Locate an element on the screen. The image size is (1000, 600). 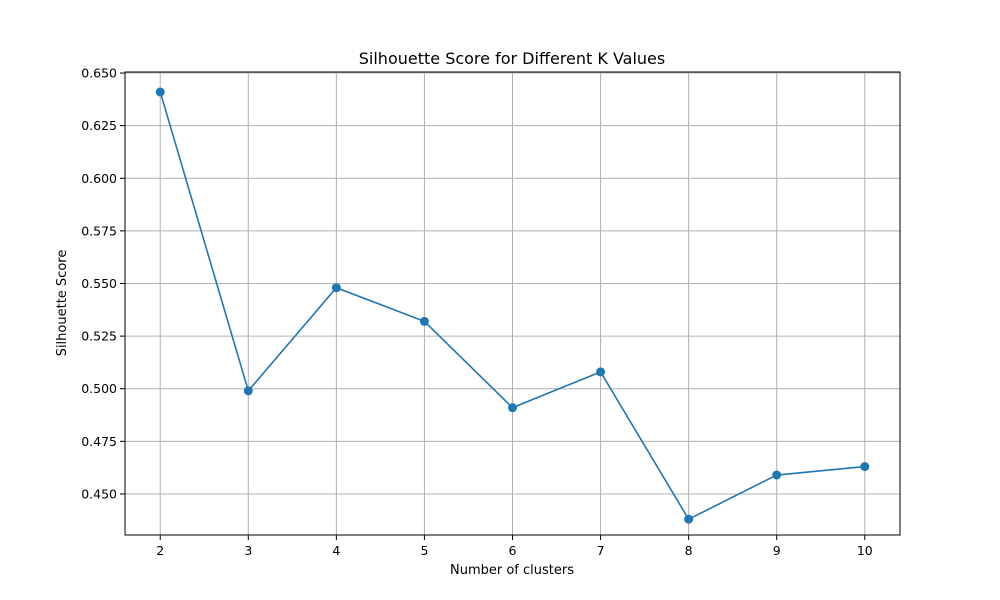
x-axis-label: Number of clusters is located at coordinates (512, 570).